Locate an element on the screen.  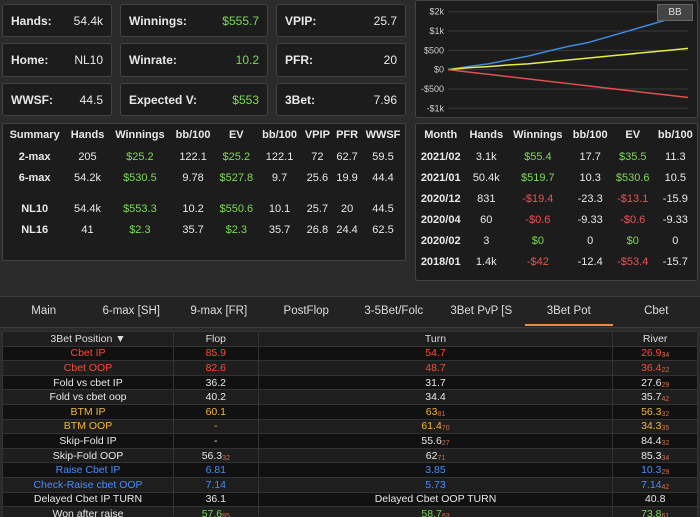
table-cell: Delayed Cbet IP TURN is located at coordinates (88, 499).